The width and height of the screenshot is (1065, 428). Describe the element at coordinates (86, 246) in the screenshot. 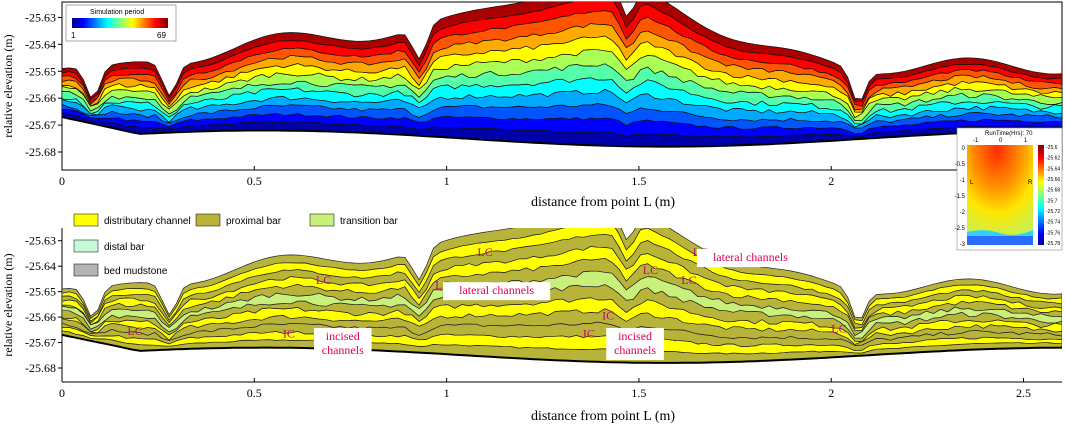

I see `legend-swatch-distal-bar` at that location.